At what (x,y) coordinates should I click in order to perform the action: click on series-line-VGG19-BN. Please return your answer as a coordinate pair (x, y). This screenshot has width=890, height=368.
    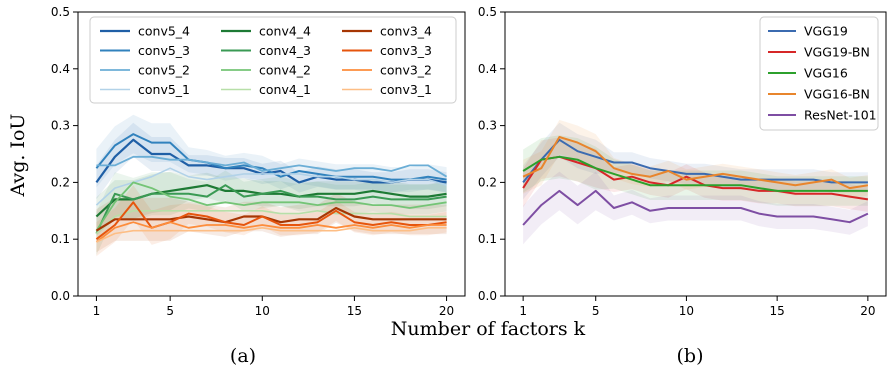
    Looking at the image, I should click on (695, 178).